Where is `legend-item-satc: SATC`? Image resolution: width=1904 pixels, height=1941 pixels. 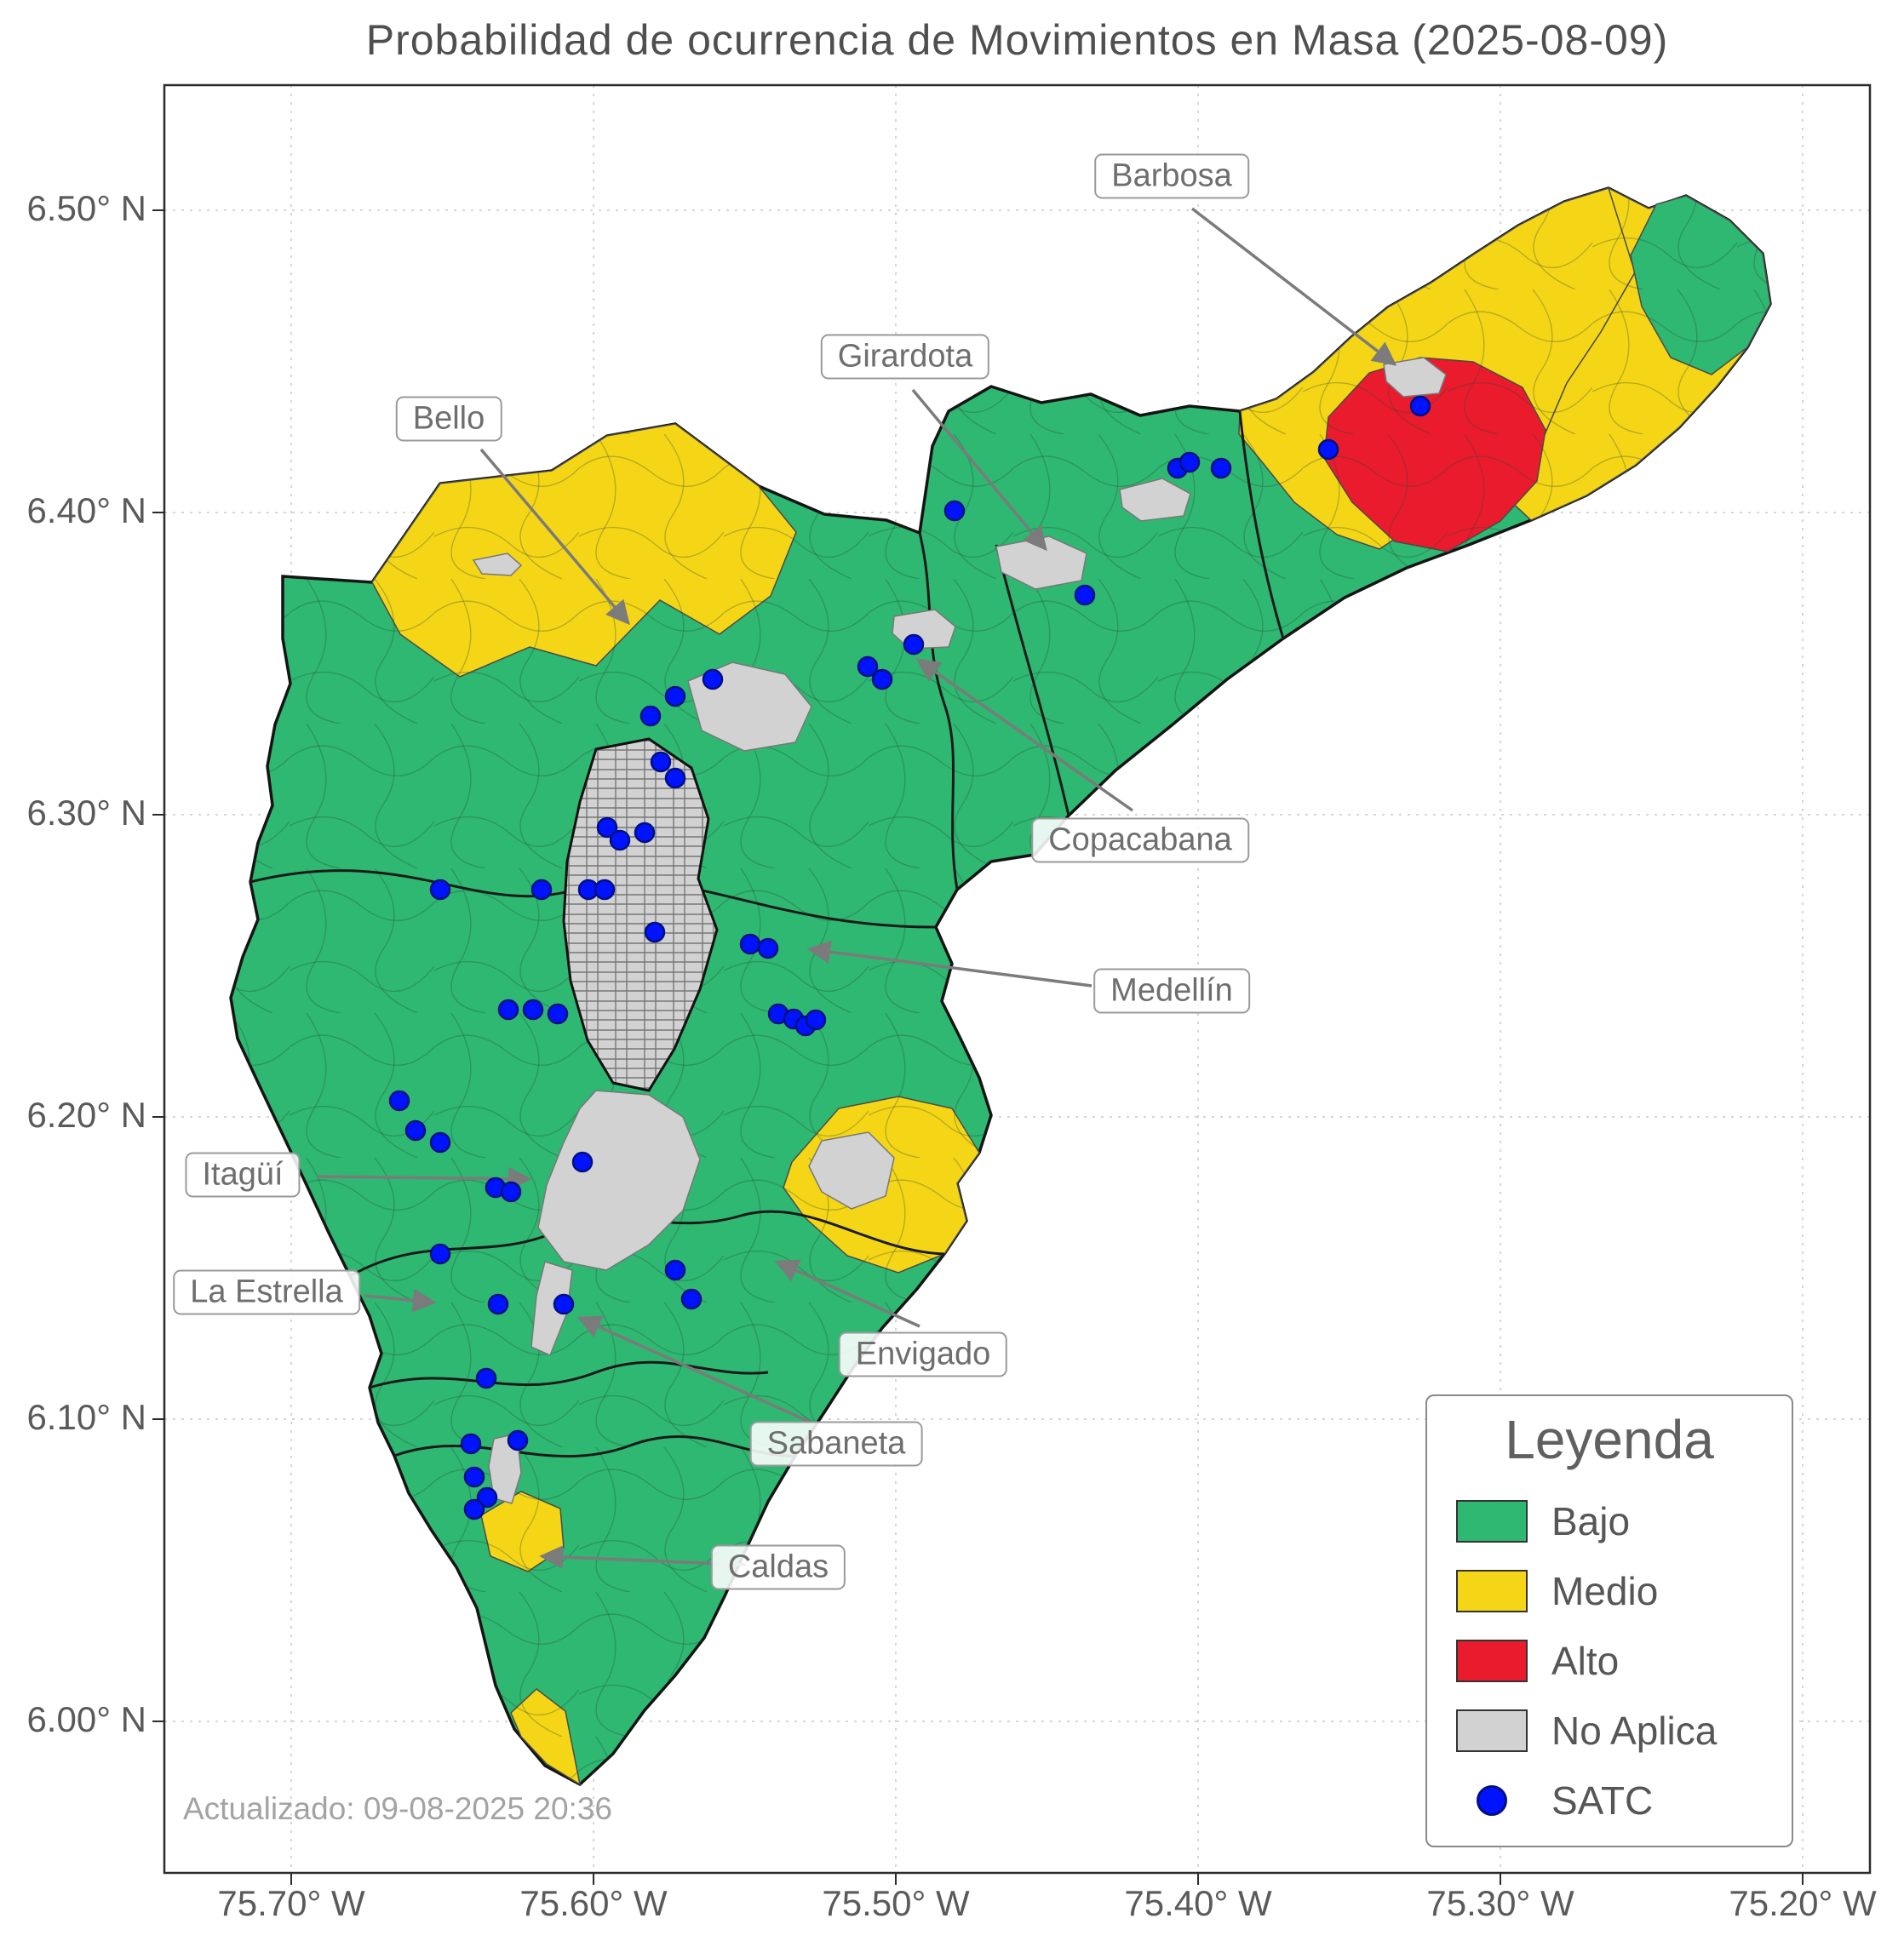 legend-item-satc: SATC is located at coordinates (1609, 1800).